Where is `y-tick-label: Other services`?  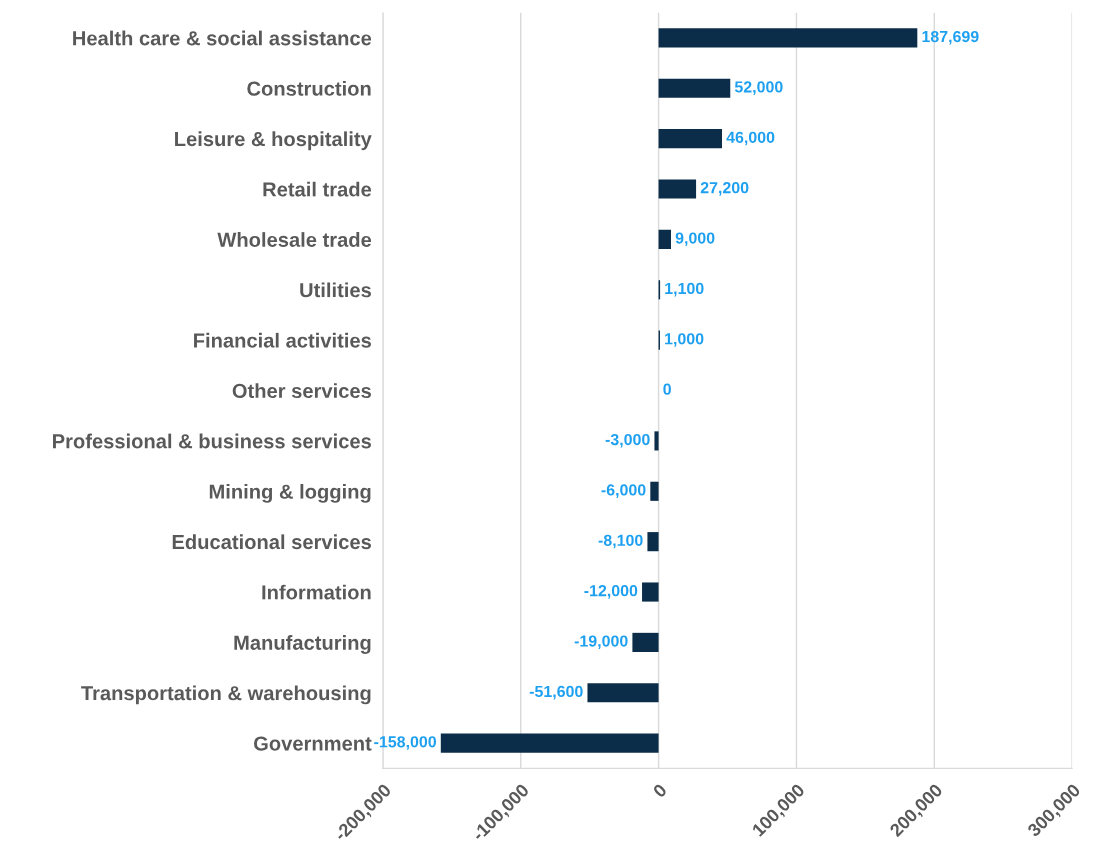 y-tick-label: Other services is located at coordinates (301, 391).